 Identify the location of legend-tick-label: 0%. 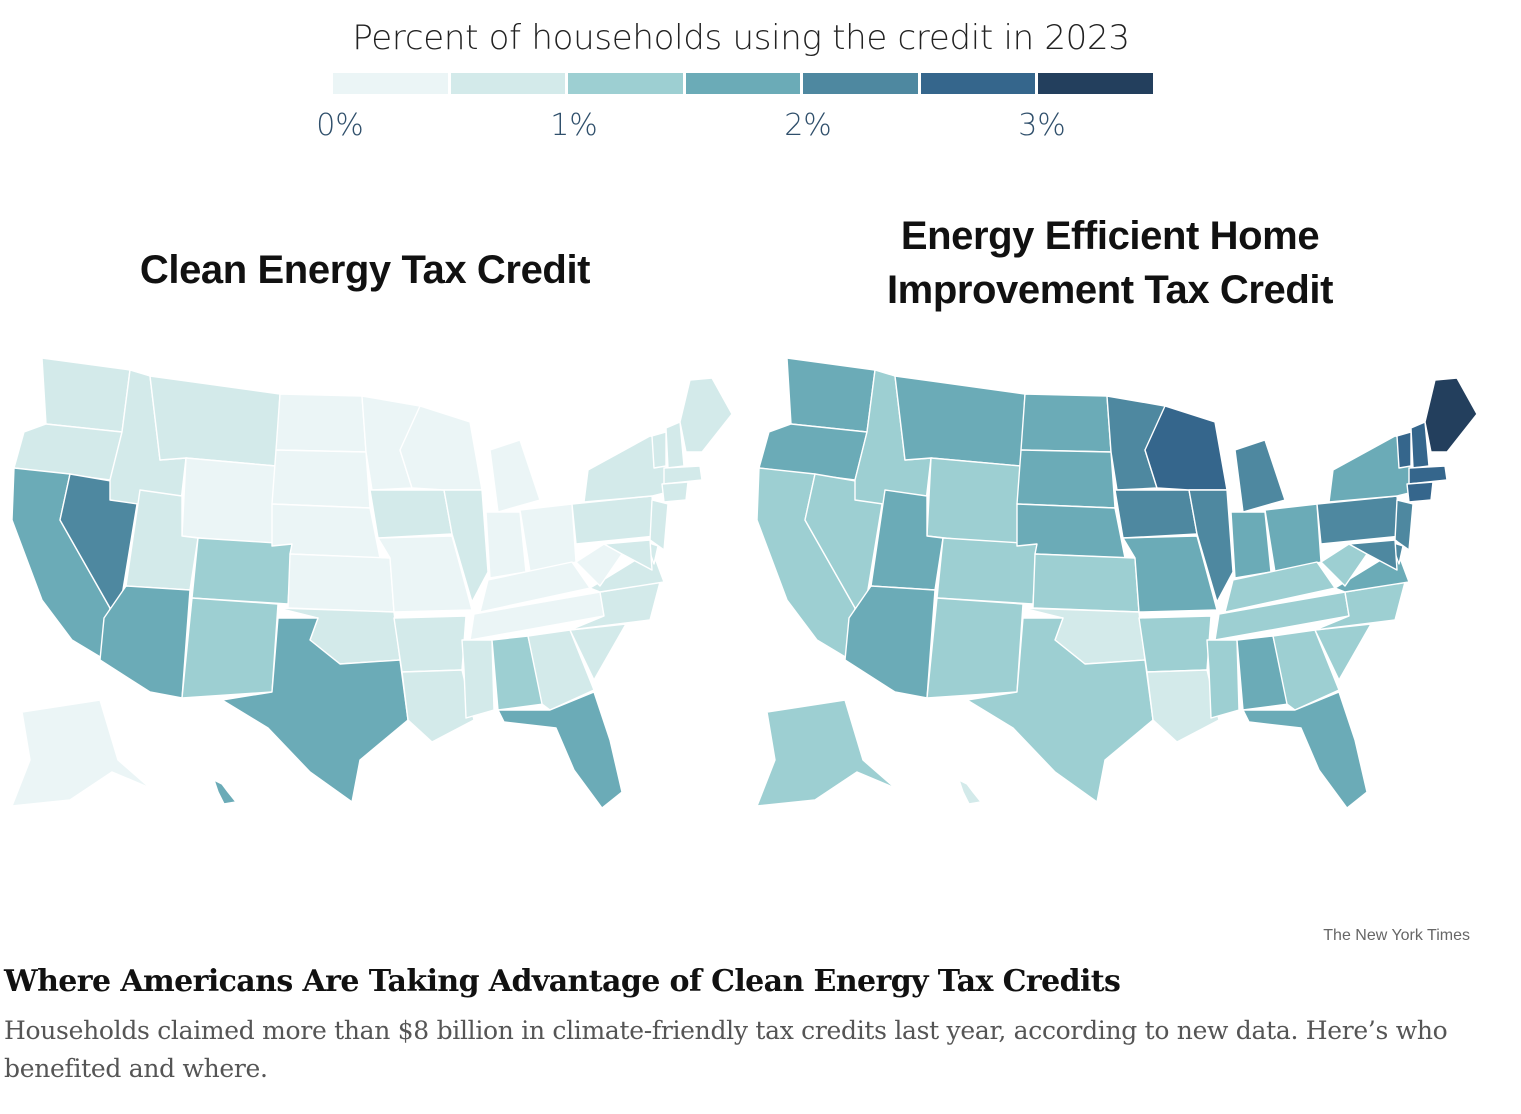
(340, 125).